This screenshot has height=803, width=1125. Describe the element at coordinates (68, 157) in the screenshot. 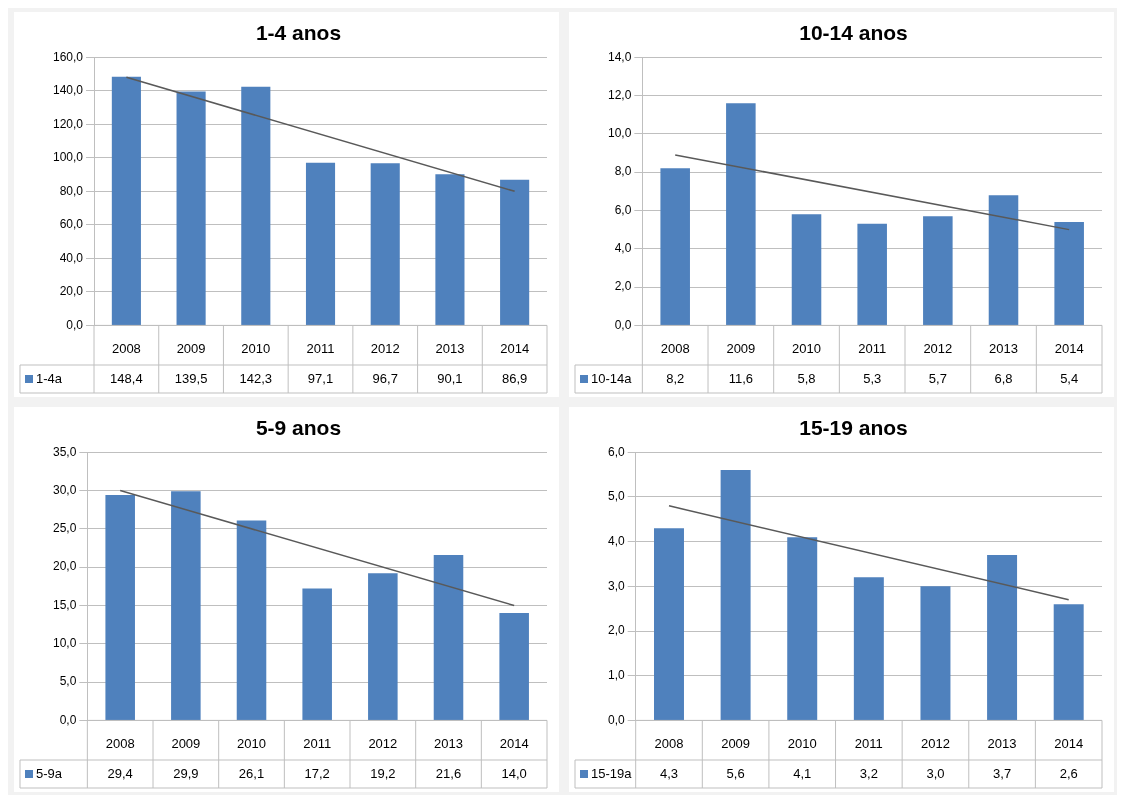

I see `y-tick-label: 100,0` at that location.